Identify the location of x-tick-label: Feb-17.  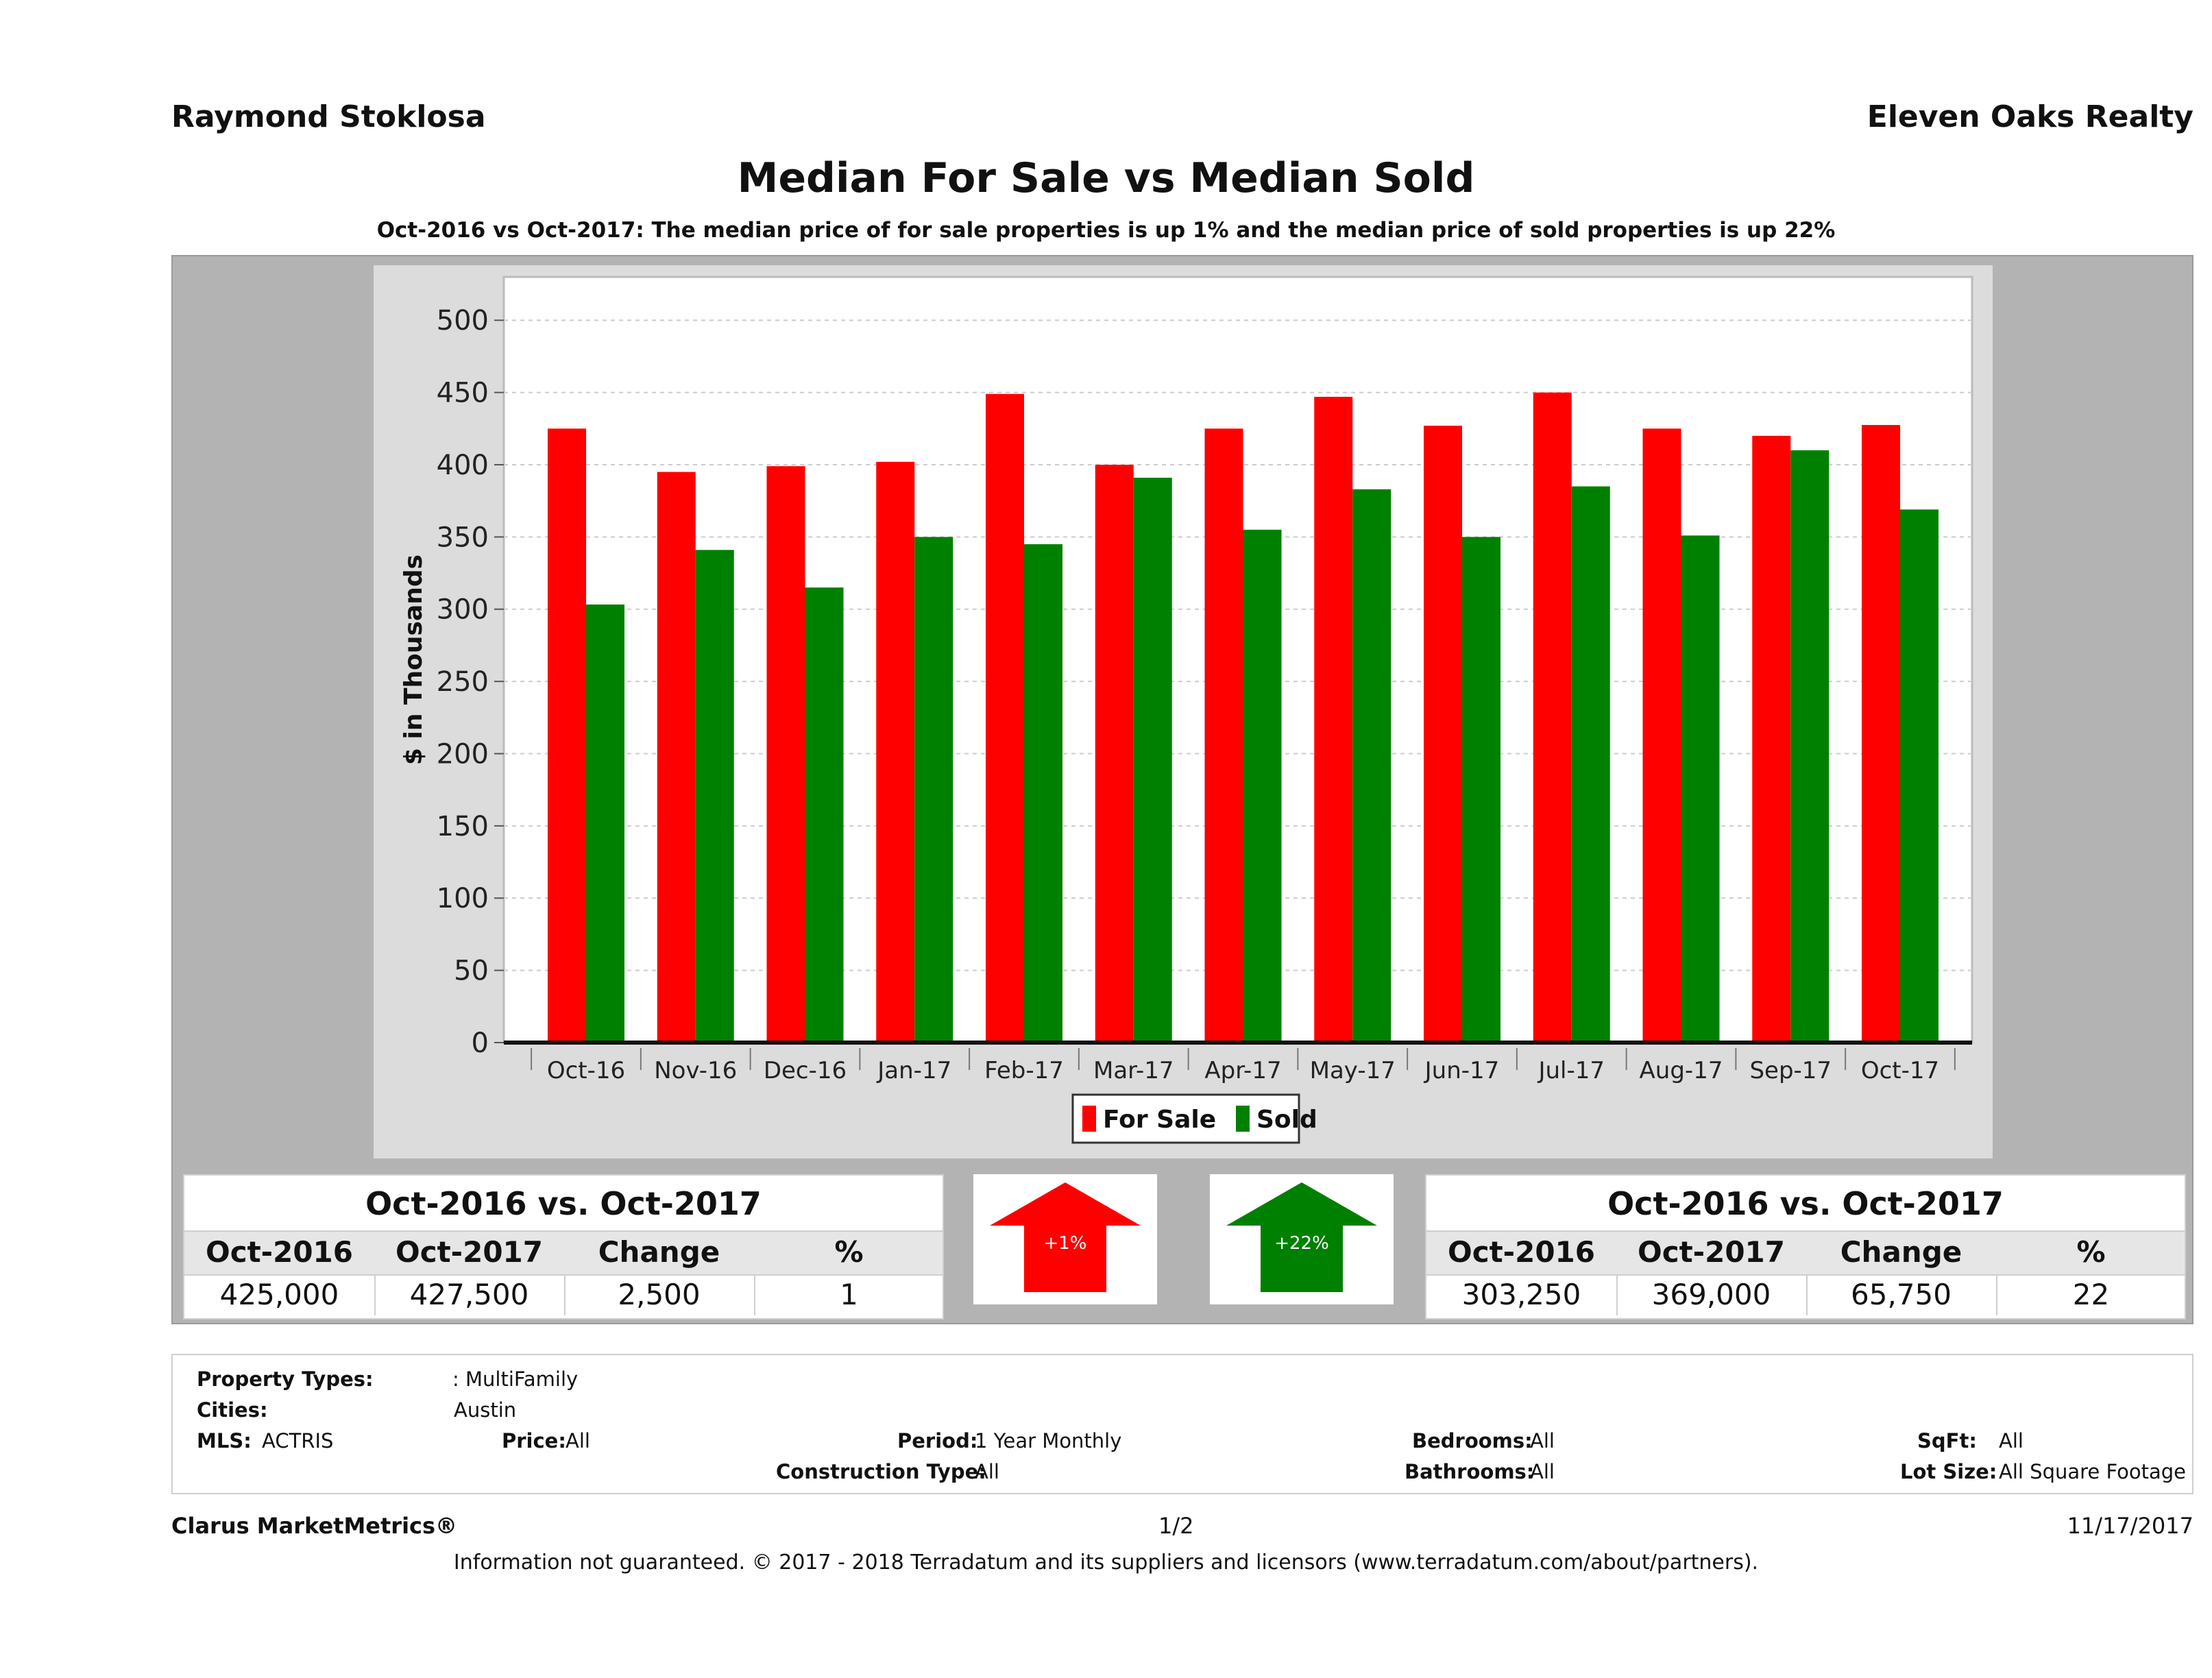
(1024, 1070).